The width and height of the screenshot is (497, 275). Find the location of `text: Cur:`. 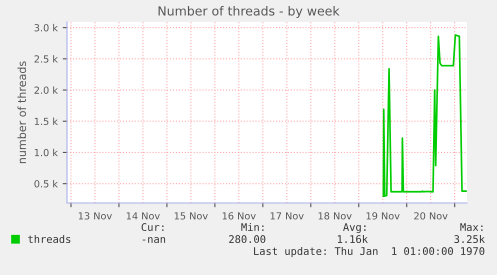

text: Cur: is located at coordinates (153, 227).